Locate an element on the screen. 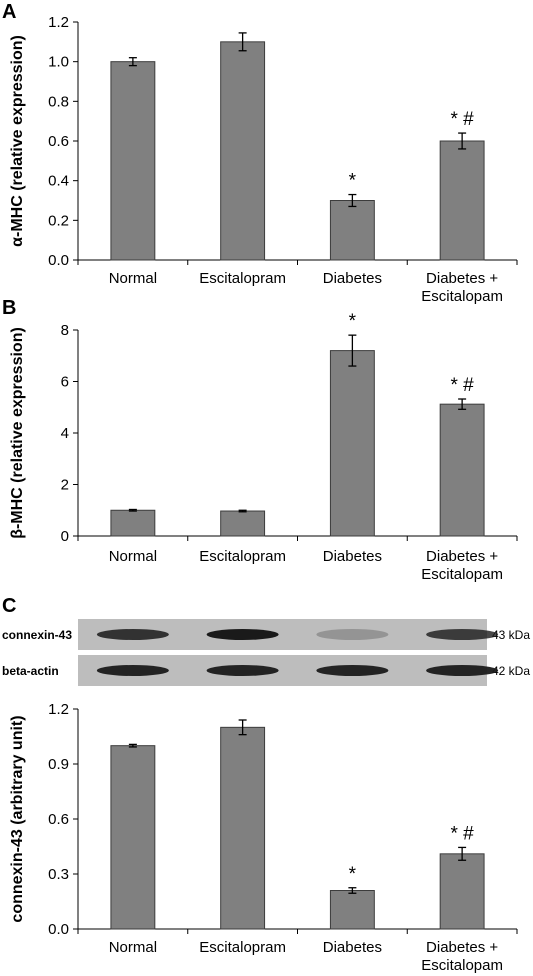 This screenshot has height=976, width=533. y-tick-label: 0.4 is located at coordinates (58, 181).